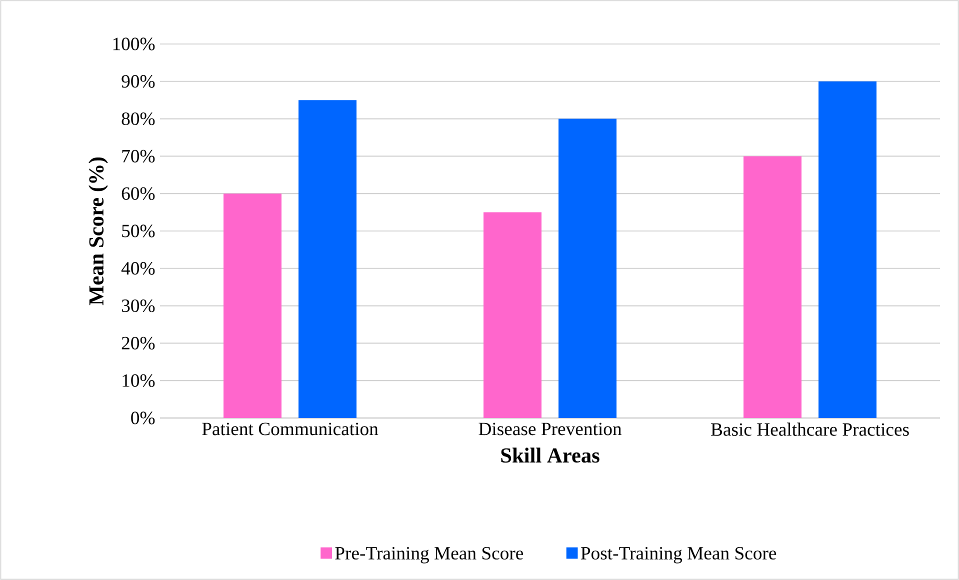 This screenshot has height=580, width=959. Describe the element at coordinates (550, 429) in the screenshot. I see `x-tick-label: Disease Prevention` at that location.